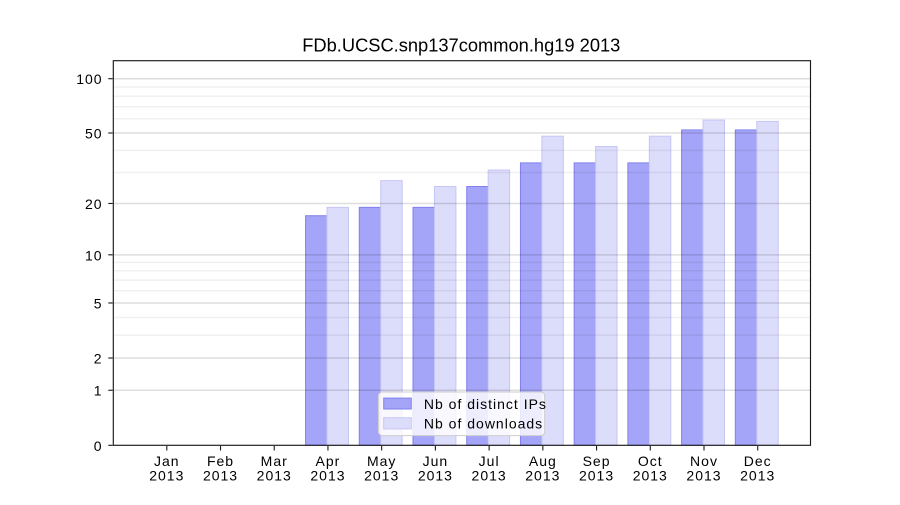 Image resolution: width=900 pixels, height=505 pixels. I want to click on svg-text: 20, so click(94, 204).